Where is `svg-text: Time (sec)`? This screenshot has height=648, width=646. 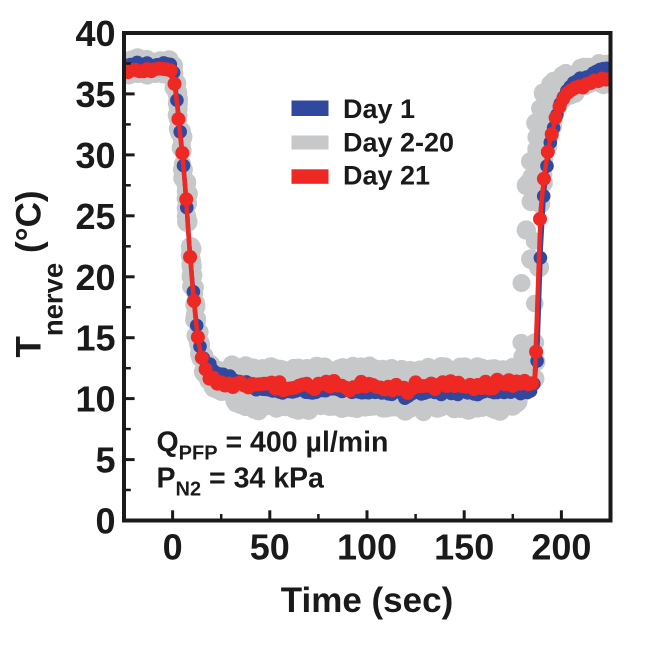 svg-text: Time (sec) is located at coordinates (367, 600).